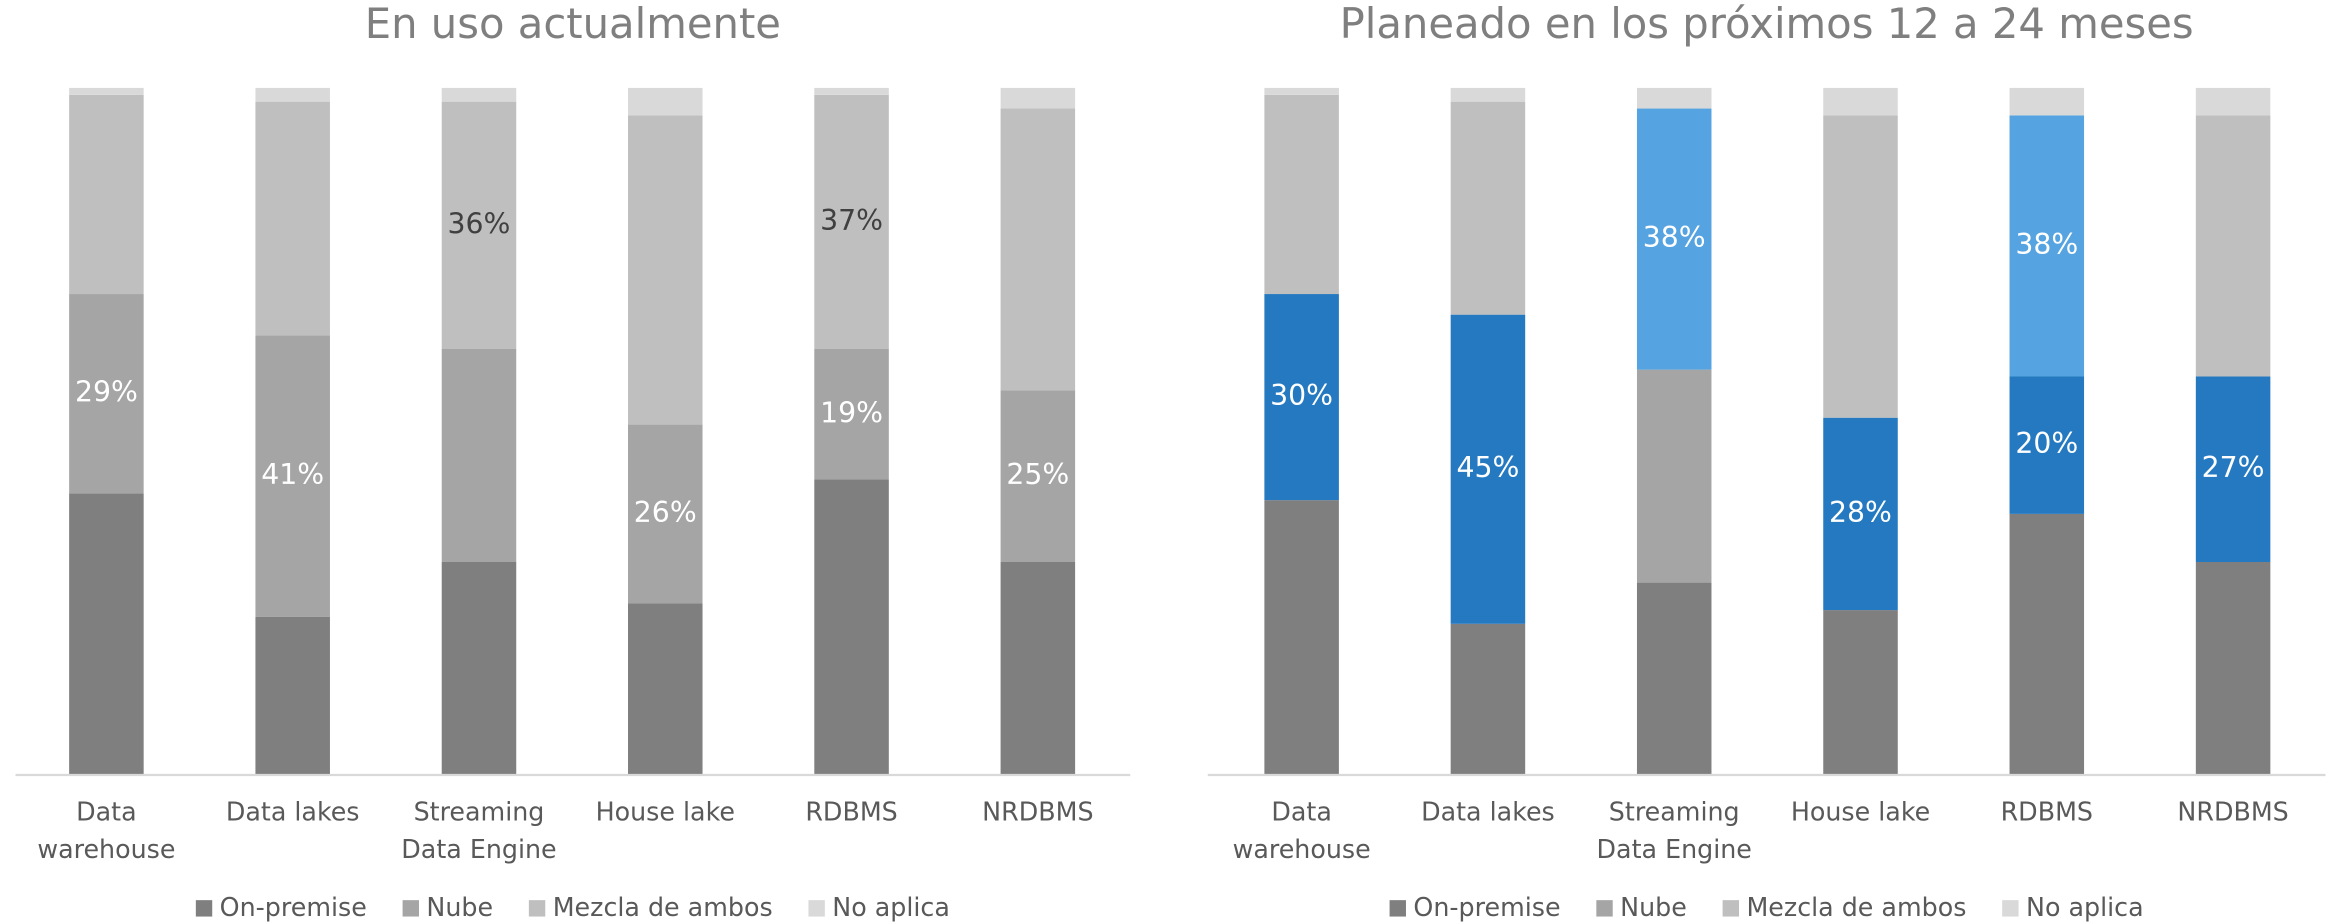  Describe the element at coordinates (1767, 24) in the screenshot. I see `chart-title: Planeado en los próximos 12 a 24 meses` at that location.